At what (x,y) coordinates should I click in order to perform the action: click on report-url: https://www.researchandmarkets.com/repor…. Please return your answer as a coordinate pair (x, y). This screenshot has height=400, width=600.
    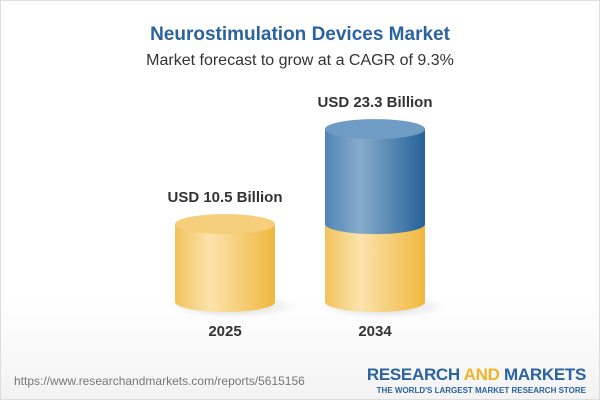
    Looking at the image, I should click on (159, 381).